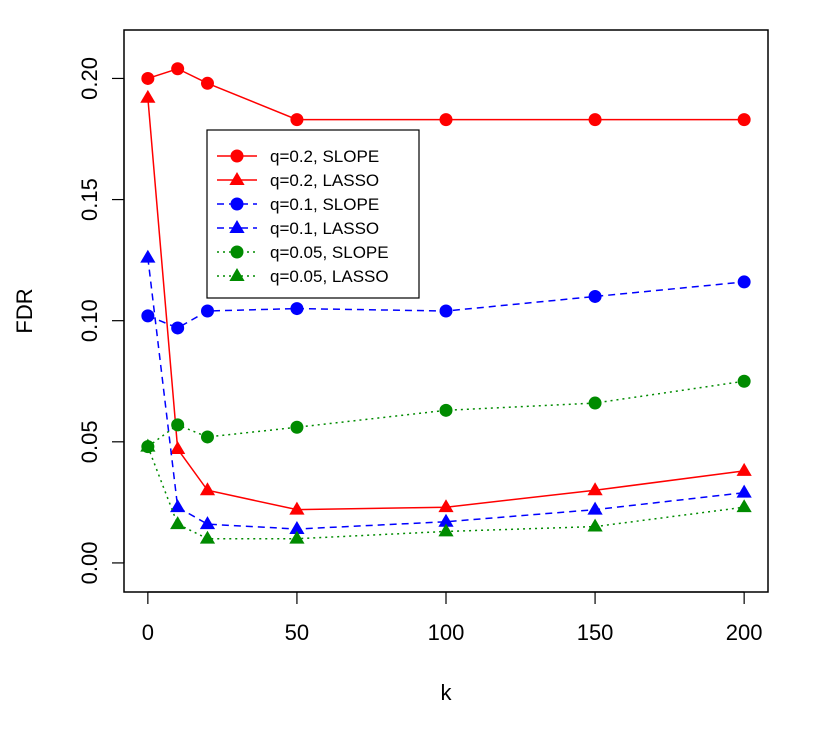 This screenshot has height=741, width=830. I want to click on y-axis-label: FDR, so click(24, 310).